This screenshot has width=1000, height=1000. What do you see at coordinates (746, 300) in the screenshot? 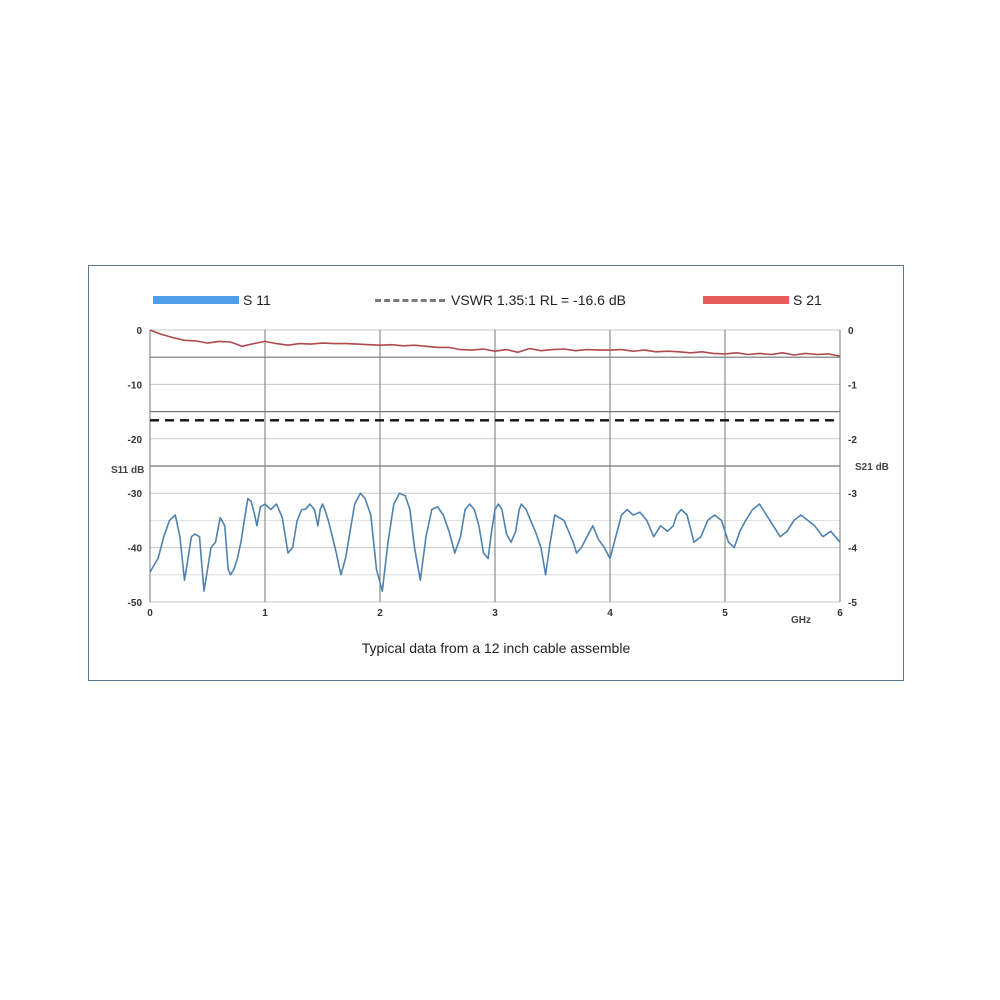
I see `legend-swatch-s21` at bounding box center [746, 300].